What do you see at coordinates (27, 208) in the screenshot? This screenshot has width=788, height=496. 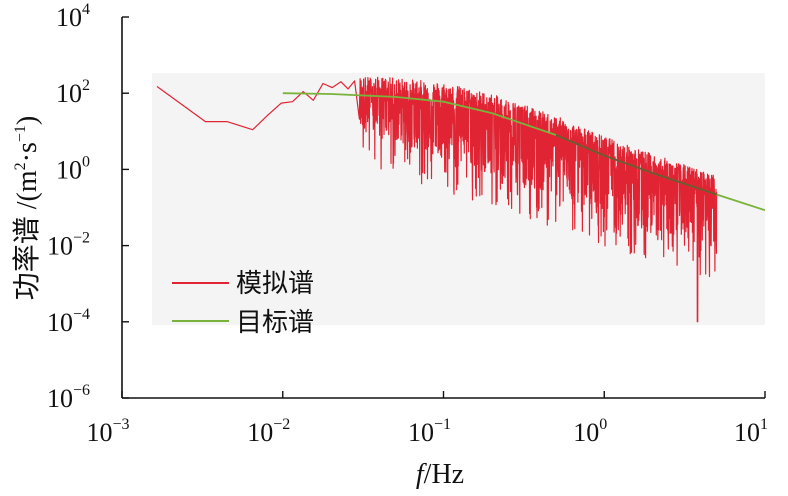 I see `y-axis-title: 功率谱 /(m2·s−1)` at bounding box center [27, 208].